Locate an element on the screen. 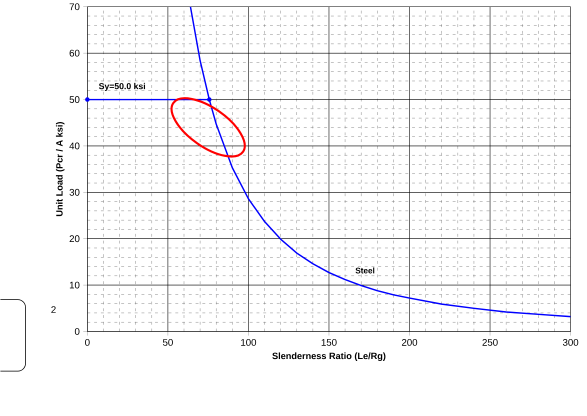  y-tick-label: 40 is located at coordinates (74, 146).